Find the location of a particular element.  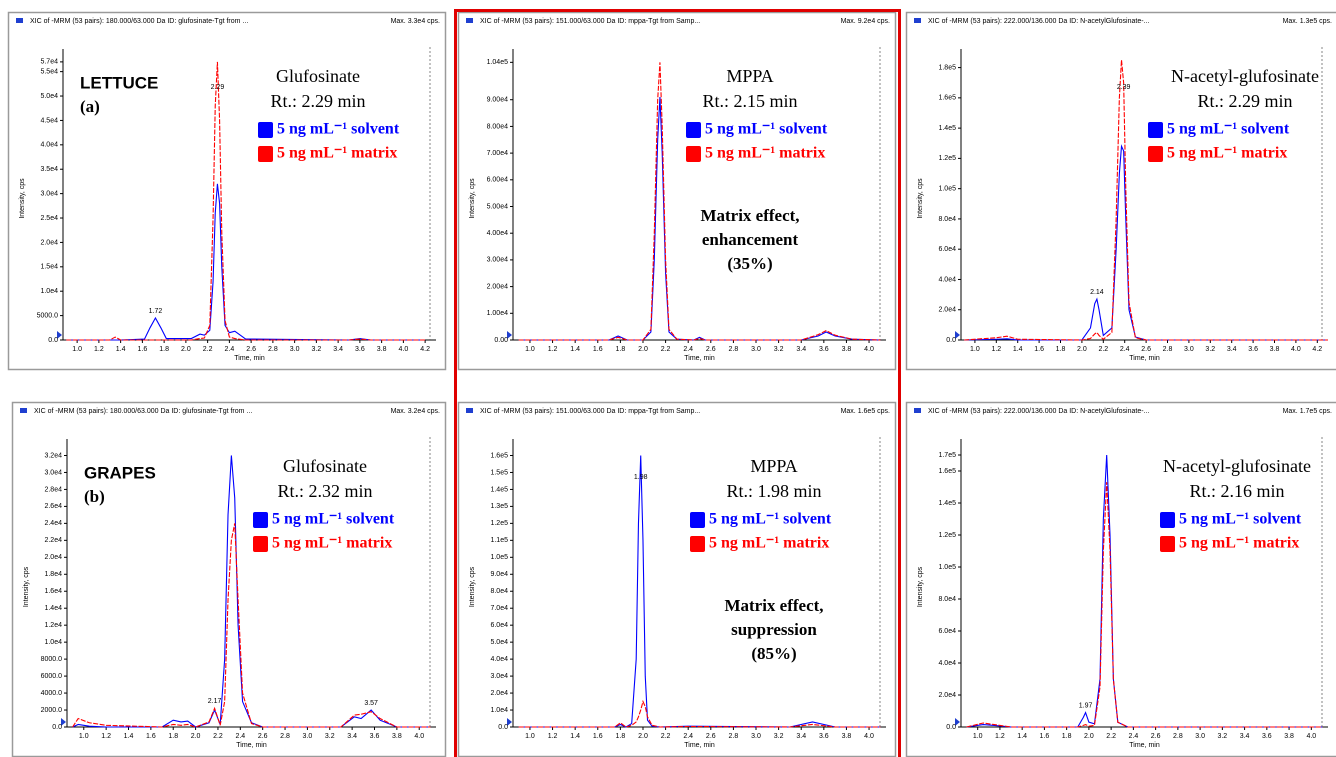

retention-time: Rt.: 2.29 min is located at coordinates (1244, 101).